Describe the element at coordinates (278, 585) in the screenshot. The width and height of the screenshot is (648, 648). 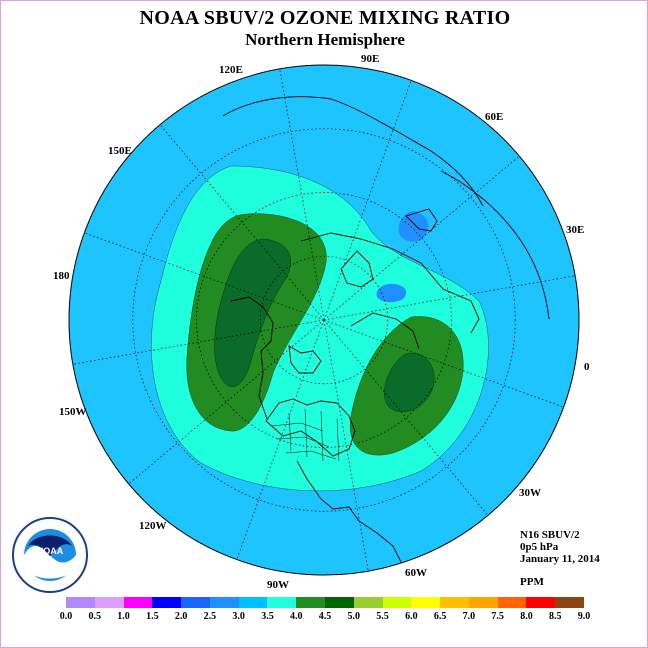
I see `lon-label-90w: 90W` at that location.